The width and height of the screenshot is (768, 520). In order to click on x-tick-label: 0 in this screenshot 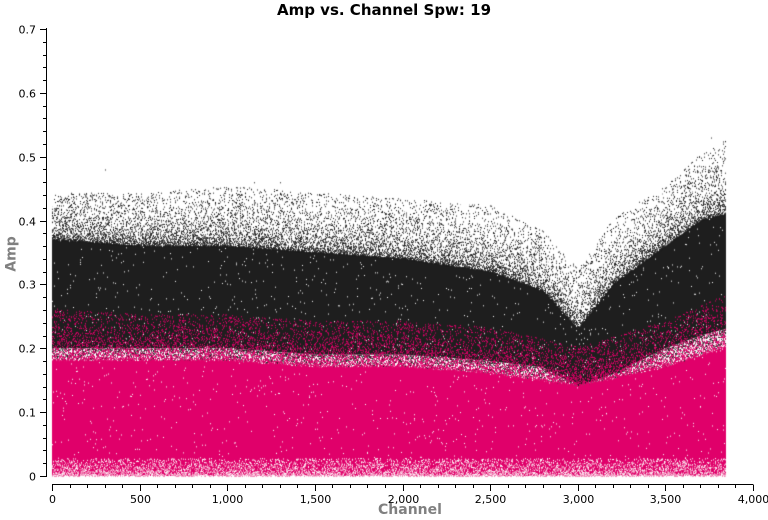, I will do `click(52, 499)`.